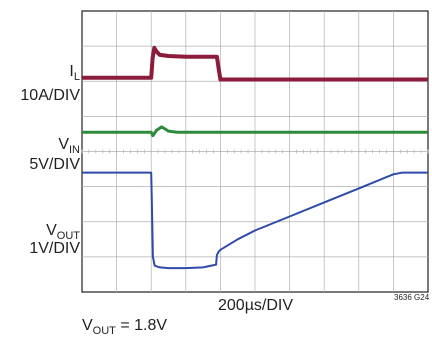  I want to click on footnote-vout: VOUT = 1.8V, so click(125, 327).